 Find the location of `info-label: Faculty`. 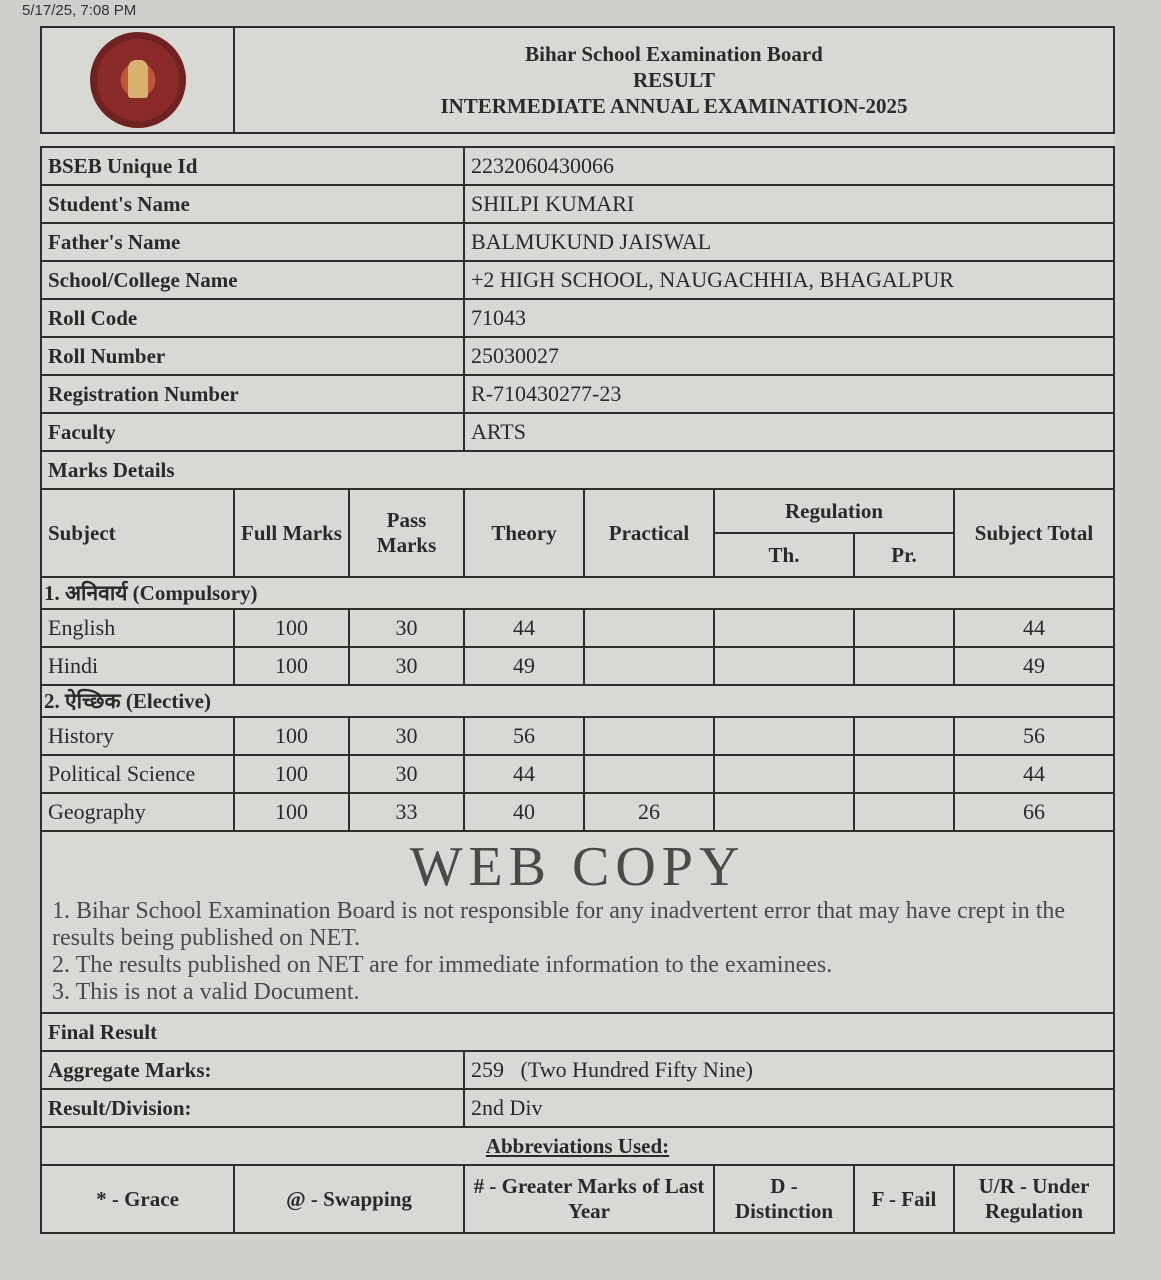

info-label: Faculty is located at coordinates (252, 432).